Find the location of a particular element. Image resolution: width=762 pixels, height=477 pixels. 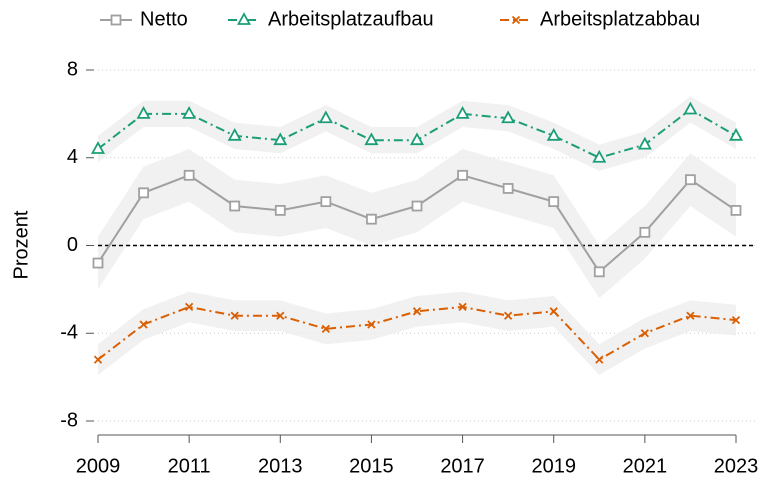

y-tick-label: -8 is located at coordinates (69, 420).